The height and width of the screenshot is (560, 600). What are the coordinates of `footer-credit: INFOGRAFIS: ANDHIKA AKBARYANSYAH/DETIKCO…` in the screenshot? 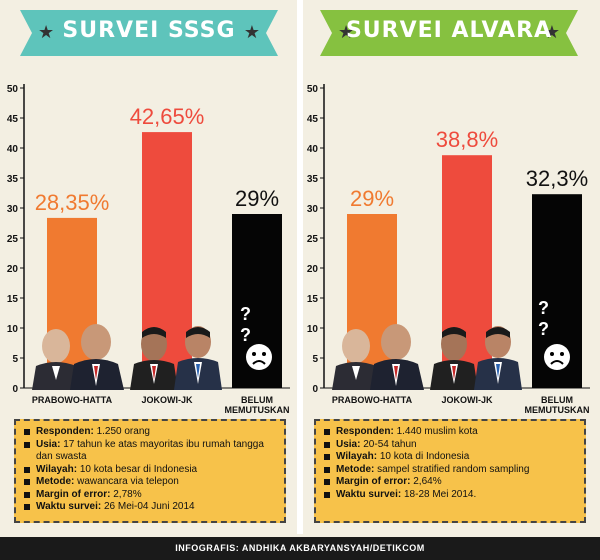 It's located at (300, 548).